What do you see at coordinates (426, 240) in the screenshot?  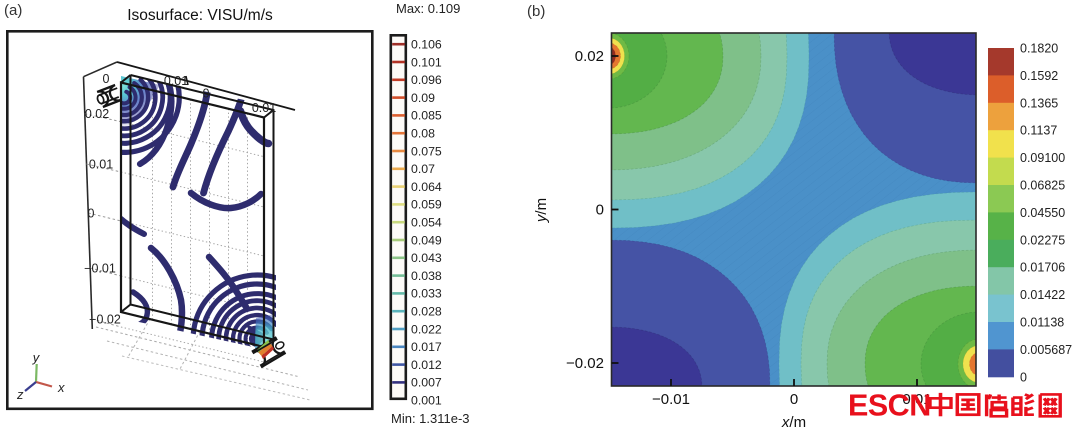 I see `svg-text: 0.049` at bounding box center [426, 240].